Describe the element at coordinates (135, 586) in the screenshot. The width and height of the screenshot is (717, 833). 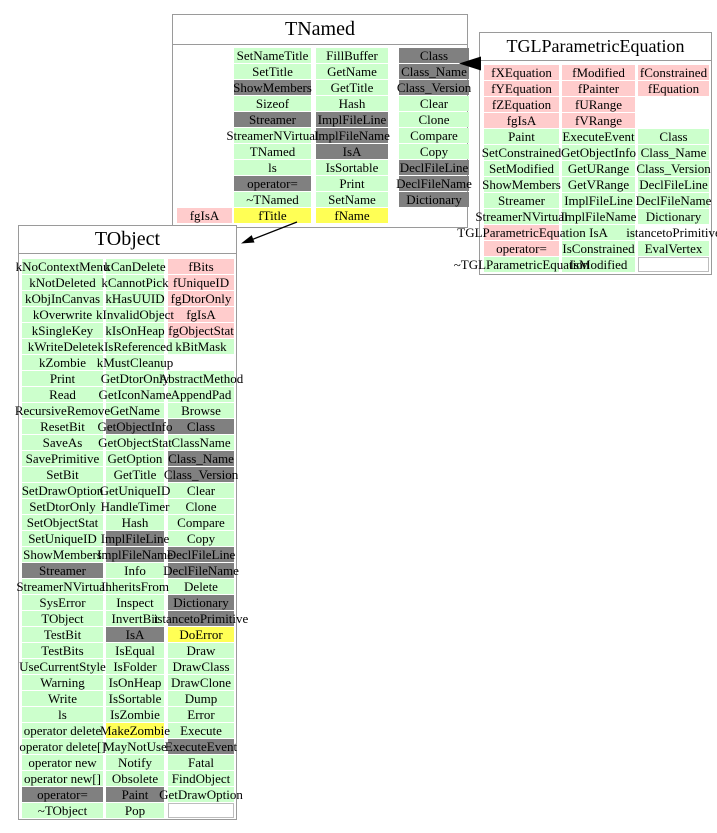
I see `member-cell: InheritsFrom` at that location.